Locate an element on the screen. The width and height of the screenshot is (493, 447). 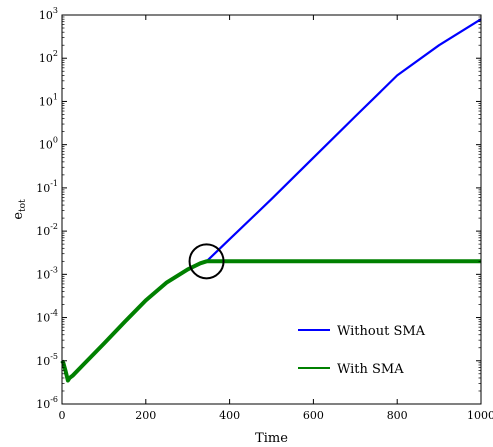
y-axis-label: etot is located at coordinates (19, 209).